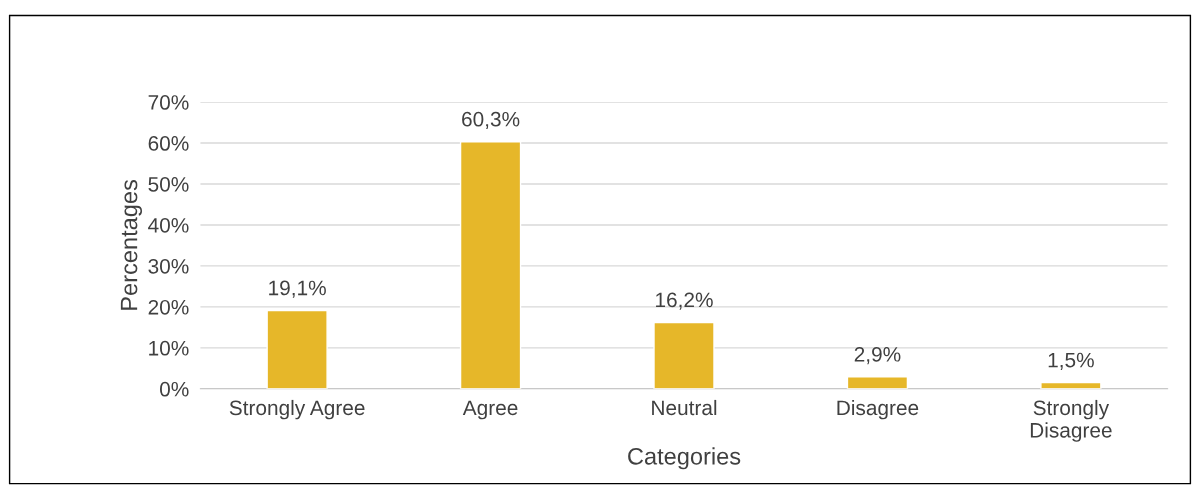 This screenshot has height=486, width=1200. I want to click on x-tick-label: Strongly Disagree, so click(1071, 420).